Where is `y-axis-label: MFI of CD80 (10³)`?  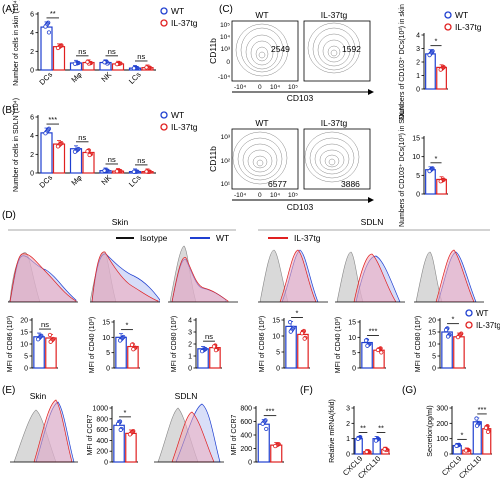 y-axis-label: MFI of CD80 (10³) is located at coordinates (174, 344).